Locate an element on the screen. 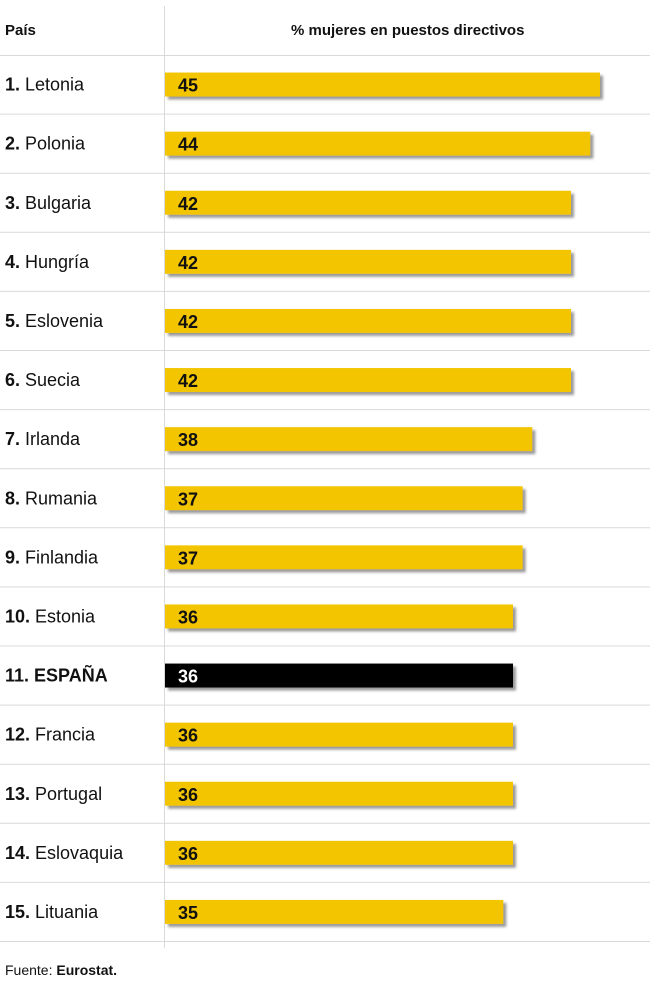 The height and width of the screenshot is (1000, 650). country-name: Francia is located at coordinates (65, 735).